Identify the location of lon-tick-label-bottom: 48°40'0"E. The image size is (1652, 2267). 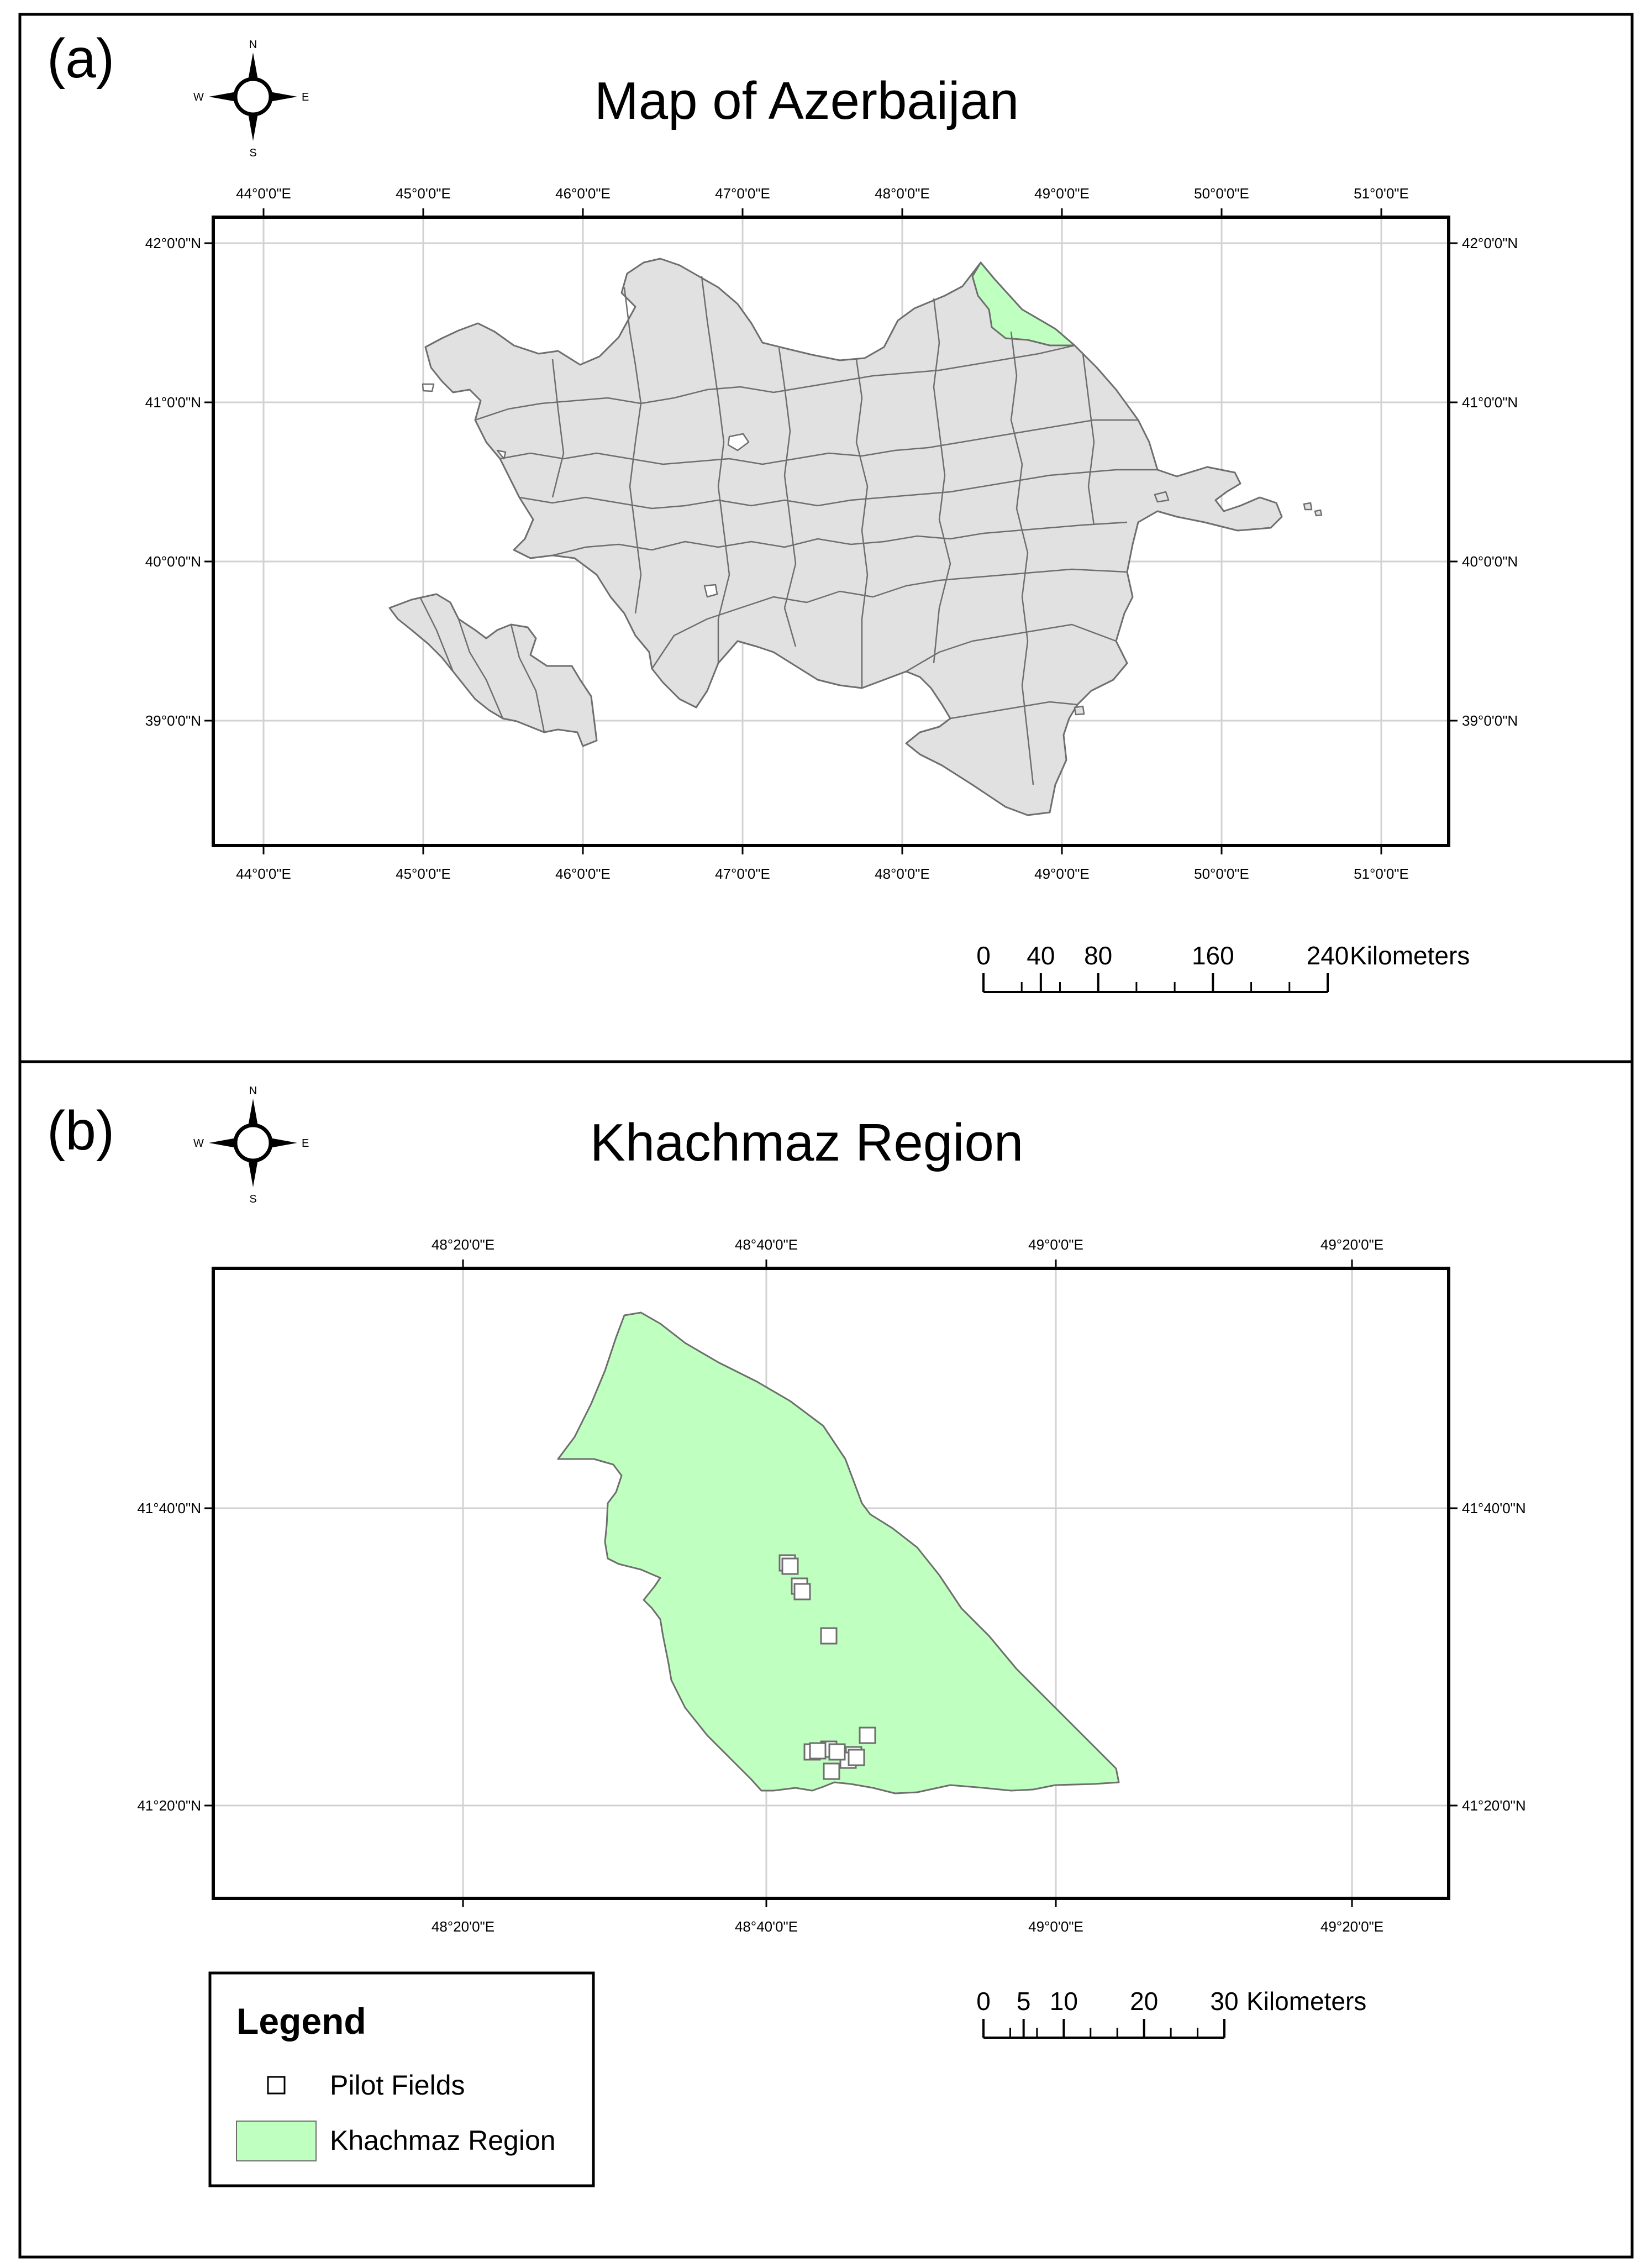
(766, 1926).